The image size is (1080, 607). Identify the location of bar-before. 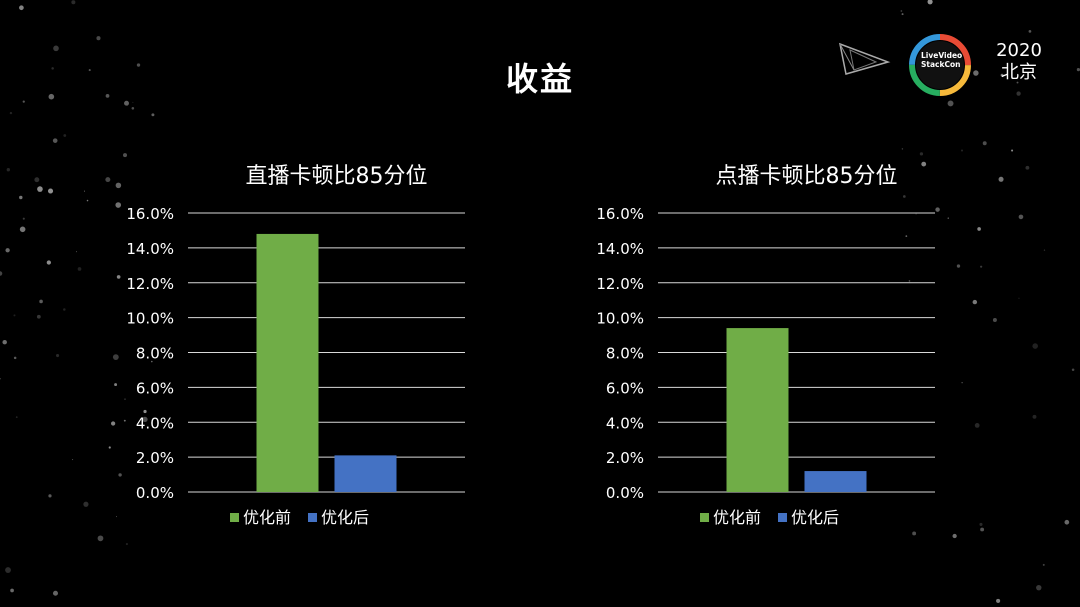
(757, 410).